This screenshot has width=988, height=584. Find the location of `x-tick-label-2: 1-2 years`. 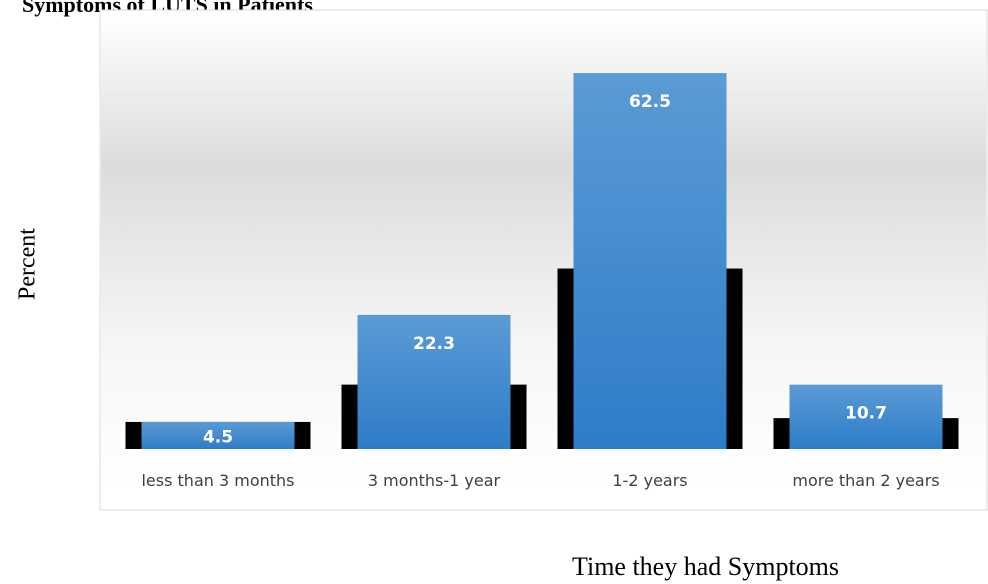

x-tick-label-2: 1-2 years is located at coordinates (649, 480).